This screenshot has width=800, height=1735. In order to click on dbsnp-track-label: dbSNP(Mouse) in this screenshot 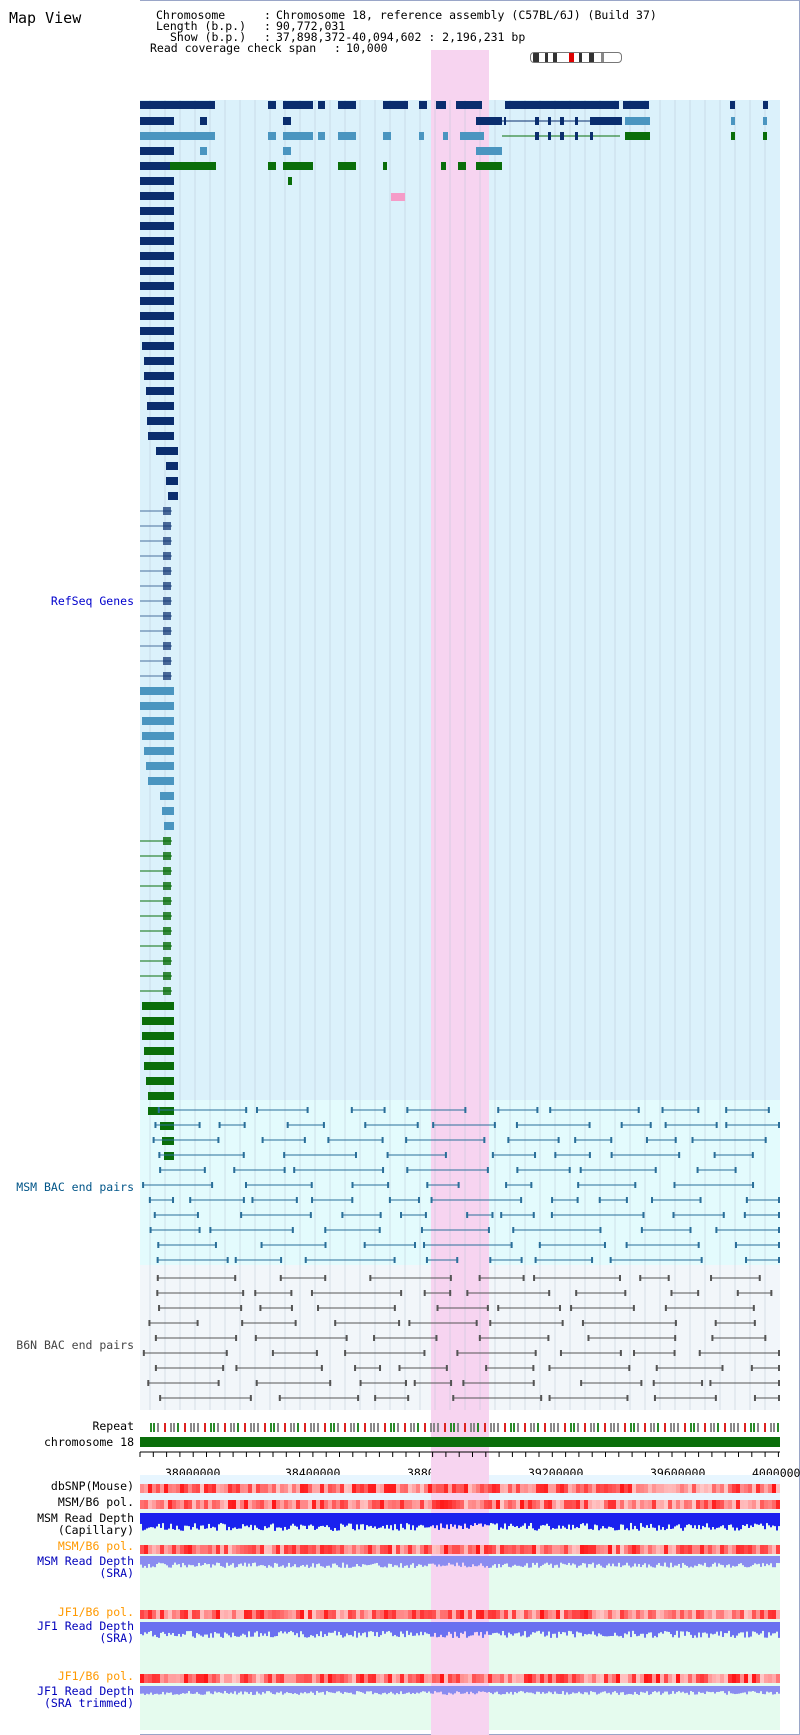, I will do `click(92, 1486)`.